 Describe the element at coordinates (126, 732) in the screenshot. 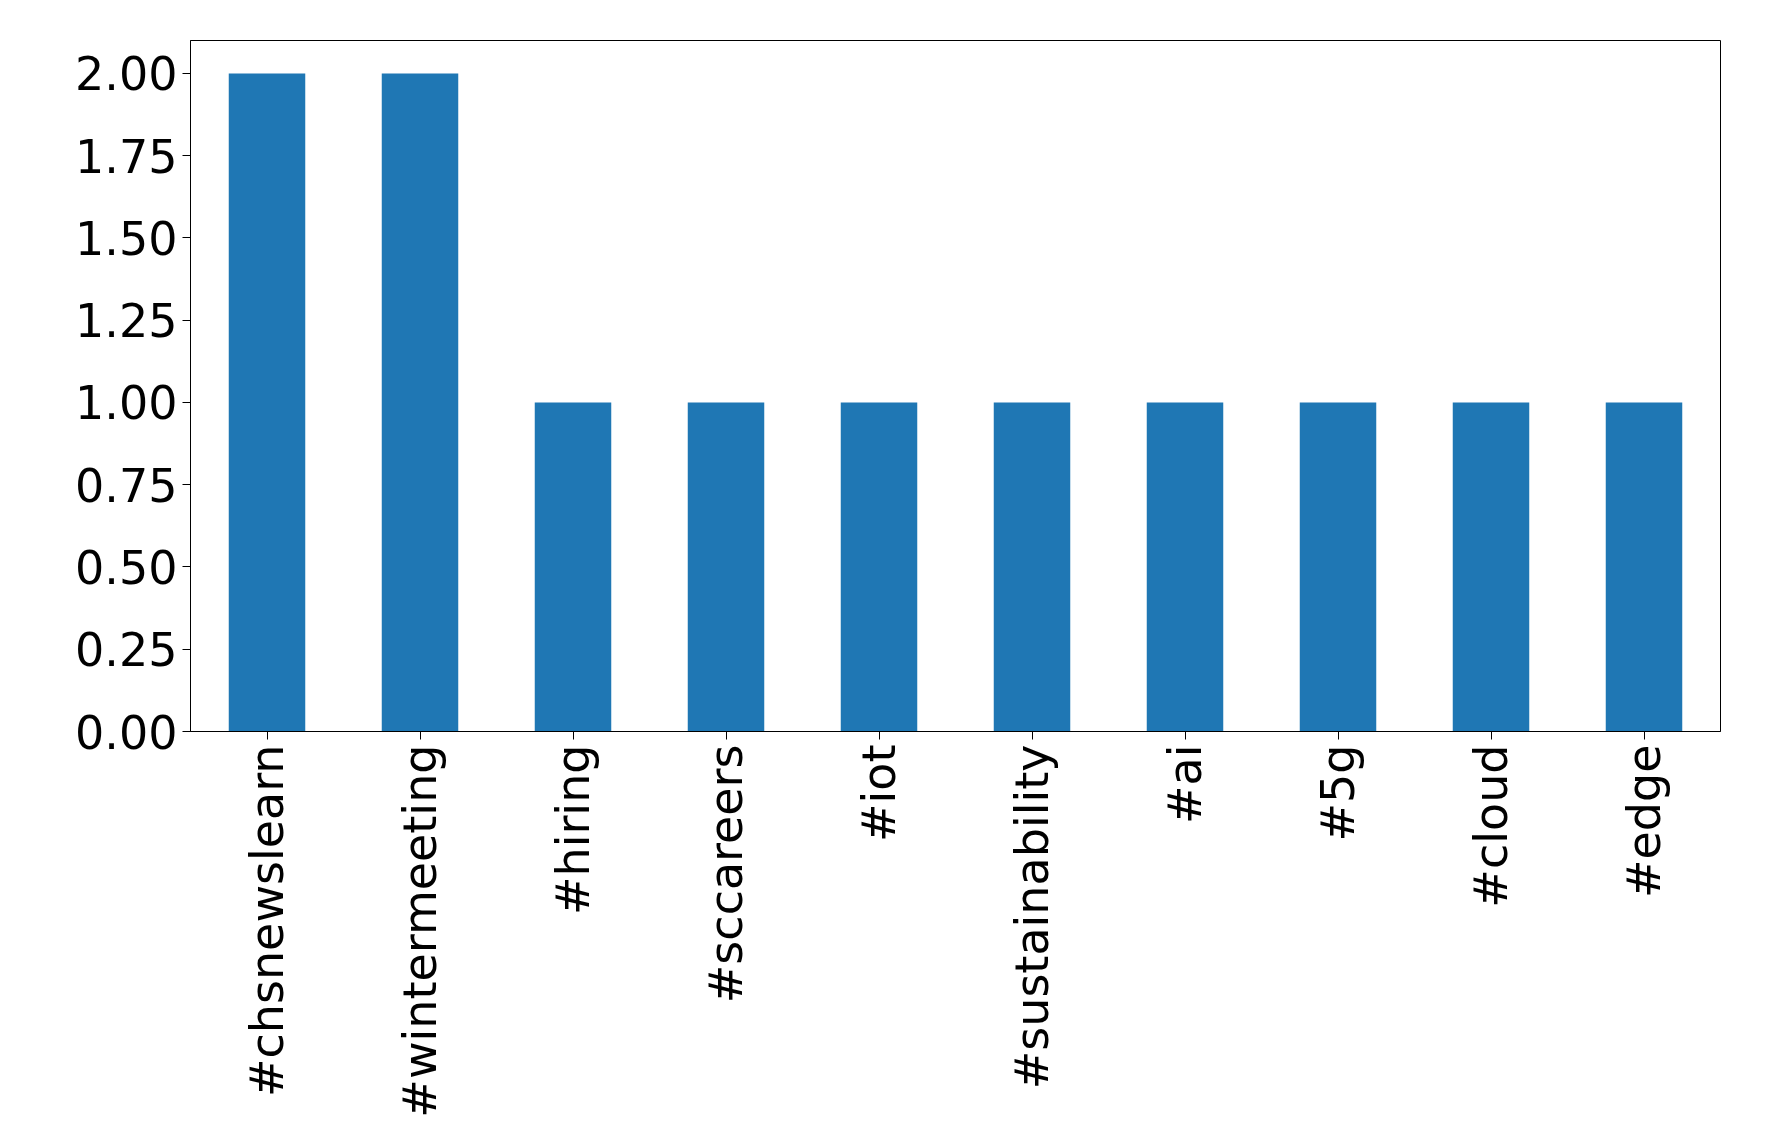

I see `y-tick-label: 0.00` at that location.